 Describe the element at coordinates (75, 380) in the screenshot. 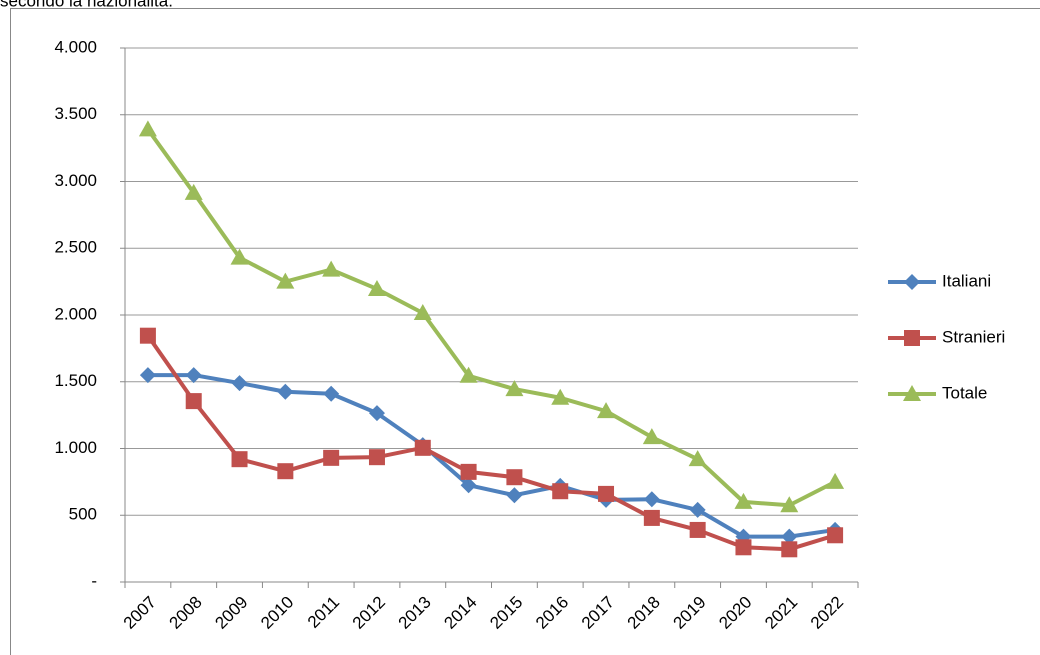

I see `y-tick-label: 1.500` at that location.